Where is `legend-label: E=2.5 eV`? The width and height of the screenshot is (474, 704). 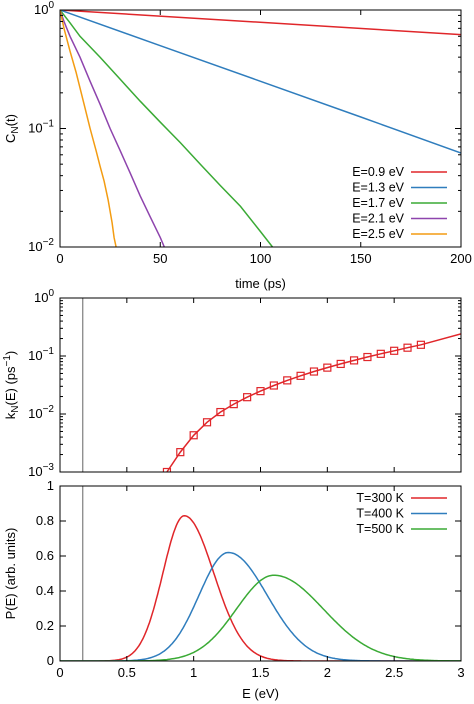
legend-label: E=2.5 eV is located at coordinates (378, 234).